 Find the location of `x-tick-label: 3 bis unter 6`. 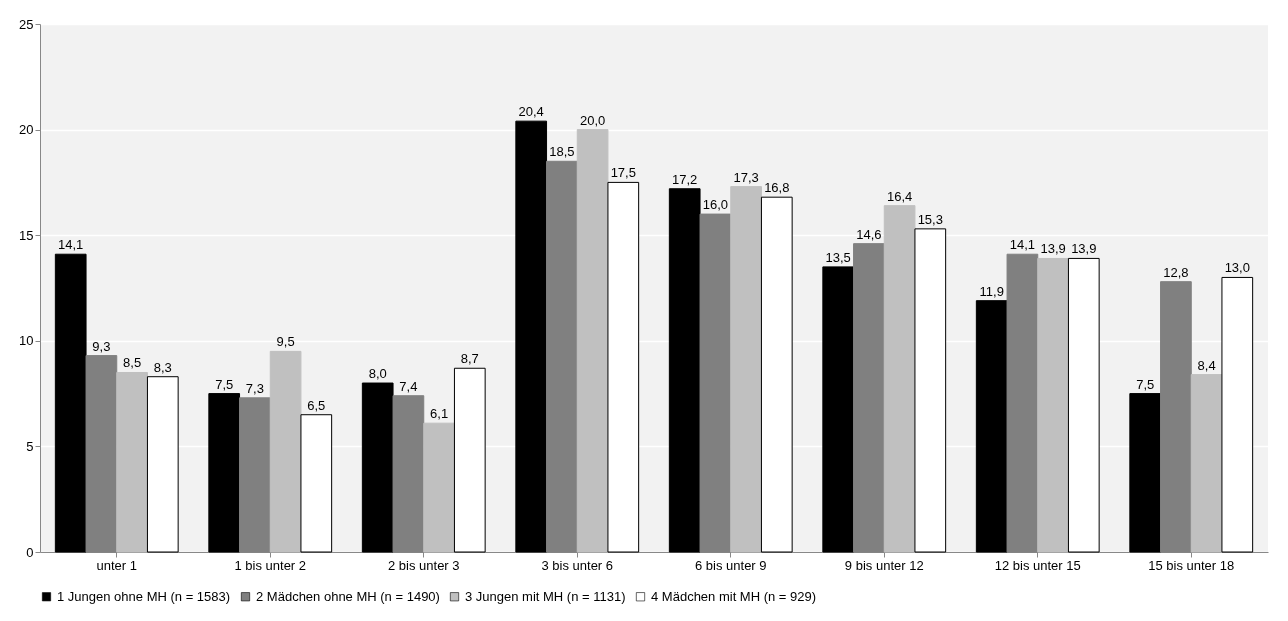

x-tick-label: 3 bis unter 6 is located at coordinates (577, 565).